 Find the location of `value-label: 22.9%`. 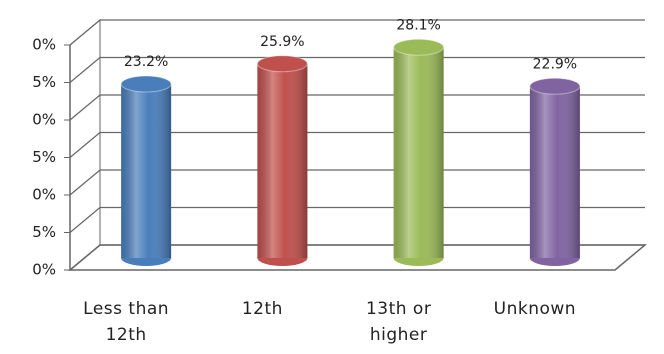

value-label: 22.9% is located at coordinates (555, 64).